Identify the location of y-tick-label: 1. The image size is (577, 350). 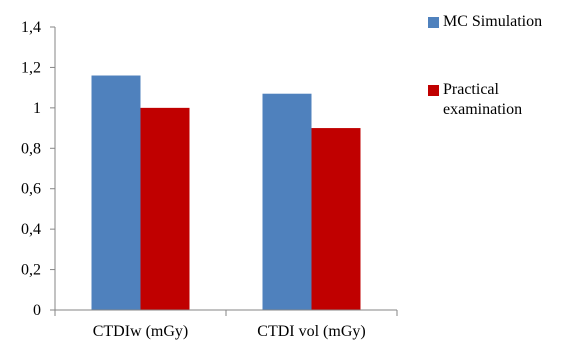
(37, 108).